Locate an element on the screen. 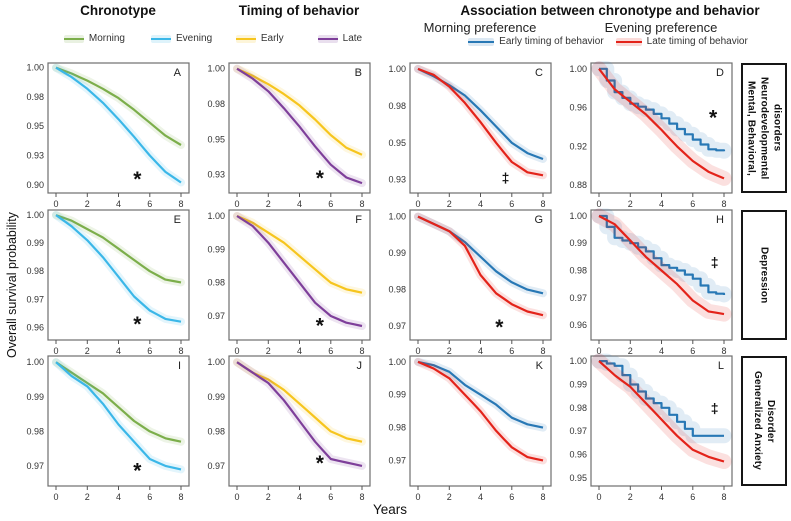  legend-item-label: Late is located at coordinates (352, 38).